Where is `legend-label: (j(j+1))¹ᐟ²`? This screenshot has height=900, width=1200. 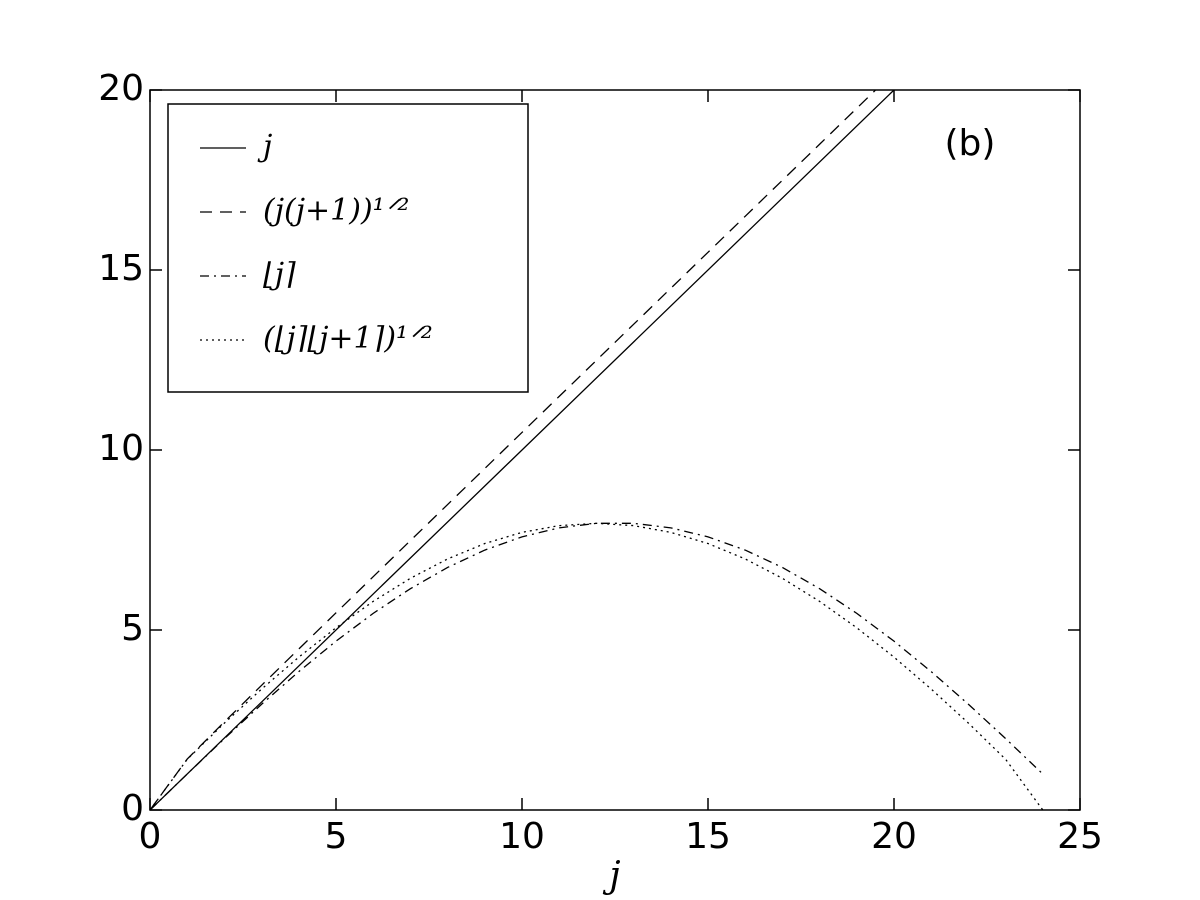
legend-label: (j(j+1))¹ᐟ² is located at coordinates (336, 210).